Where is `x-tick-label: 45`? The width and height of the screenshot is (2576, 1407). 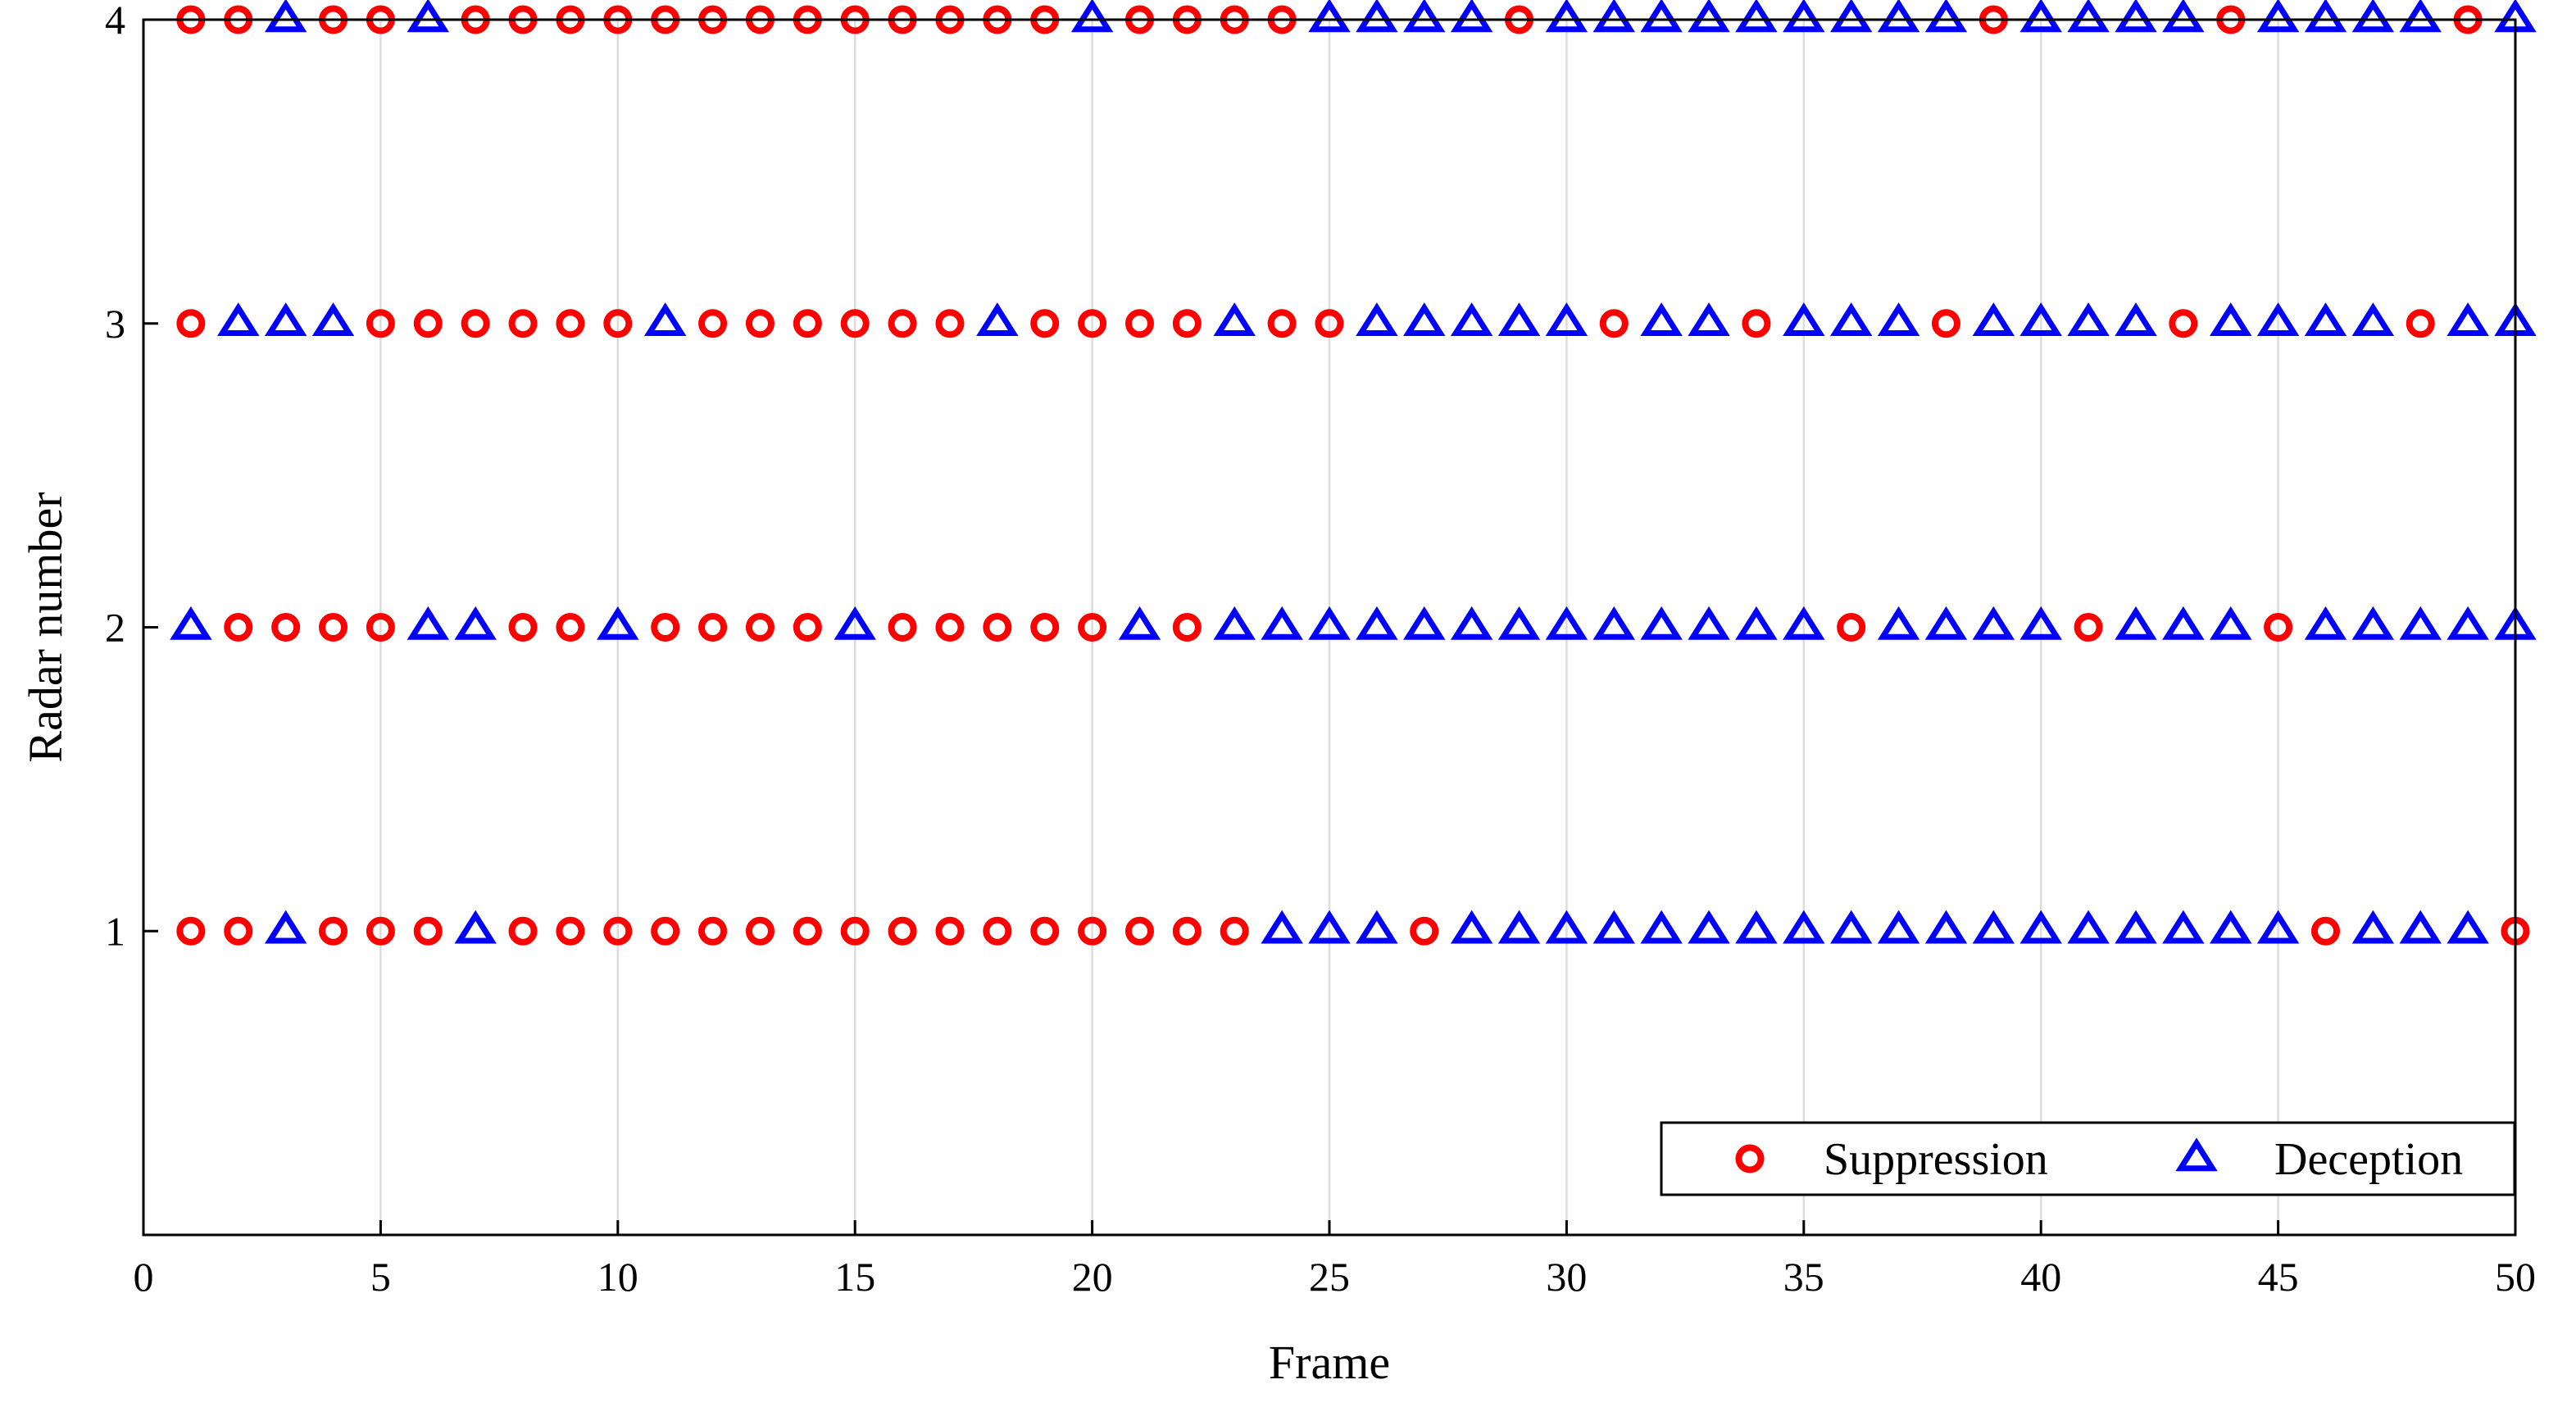
x-tick-label: 45 is located at coordinates (2278, 1277).